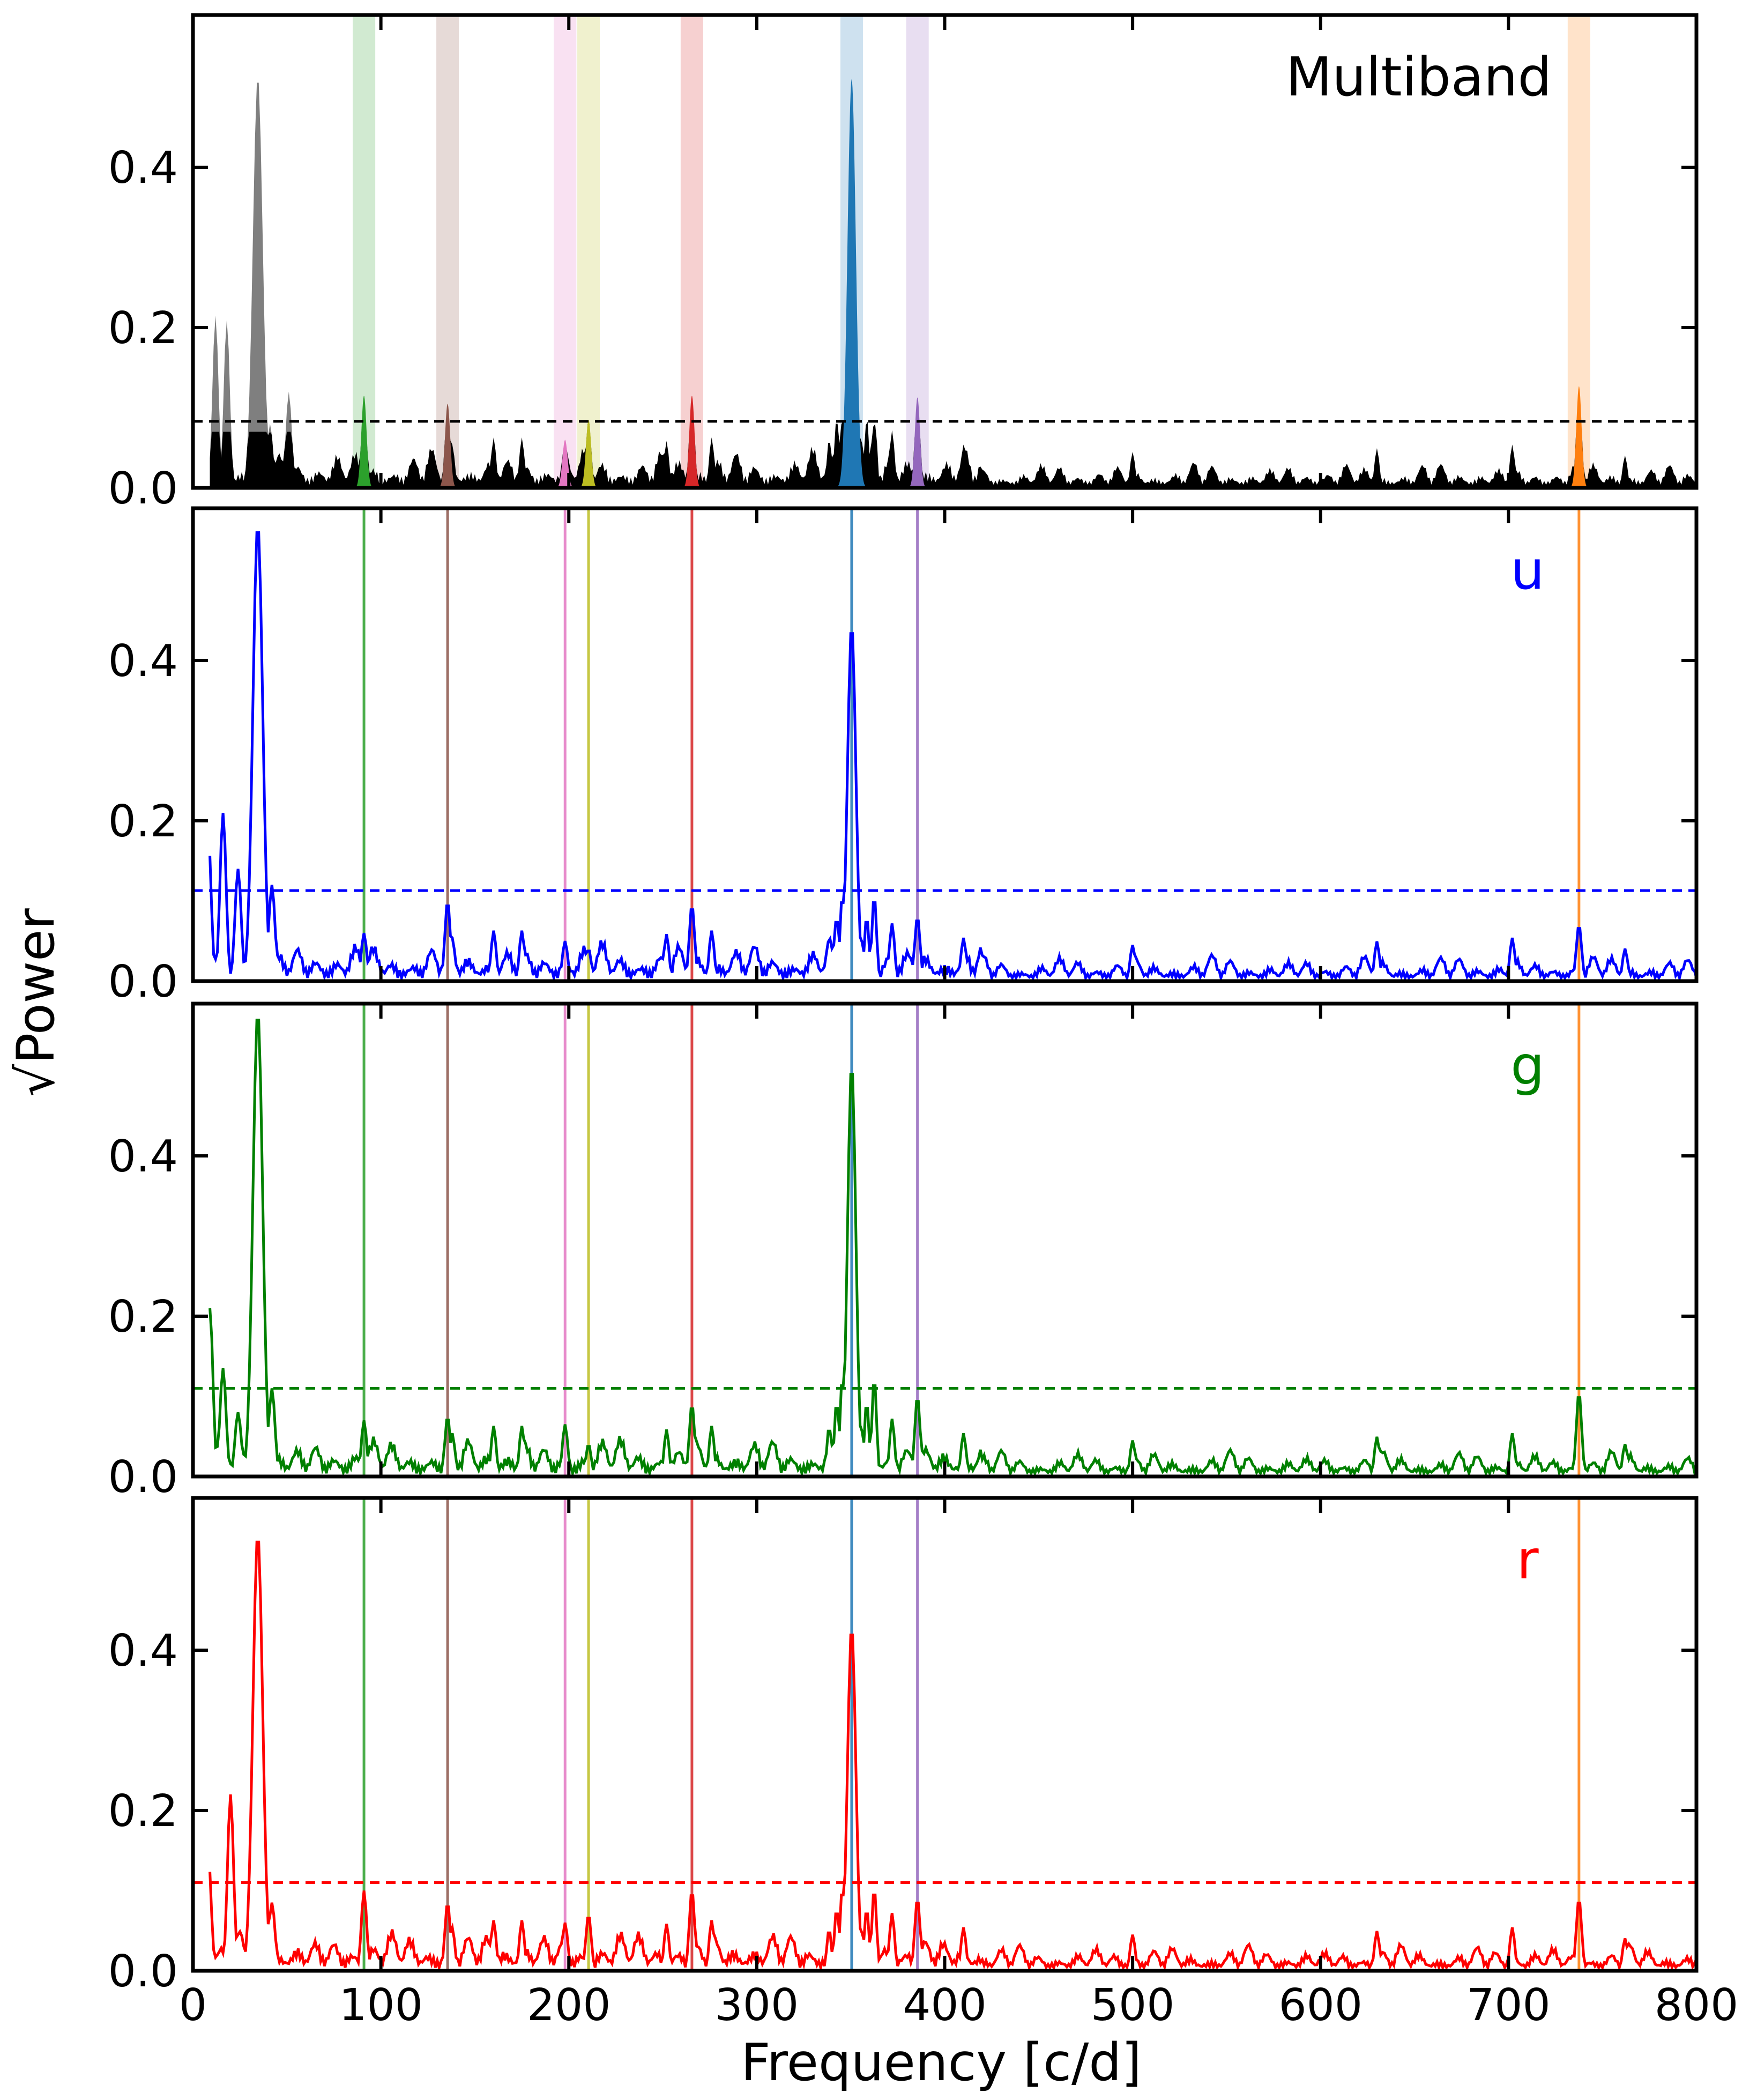 Image resolution: width=1757 pixels, height=2100 pixels. I want to click on x-tick-label: 100, so click(381, 2005).